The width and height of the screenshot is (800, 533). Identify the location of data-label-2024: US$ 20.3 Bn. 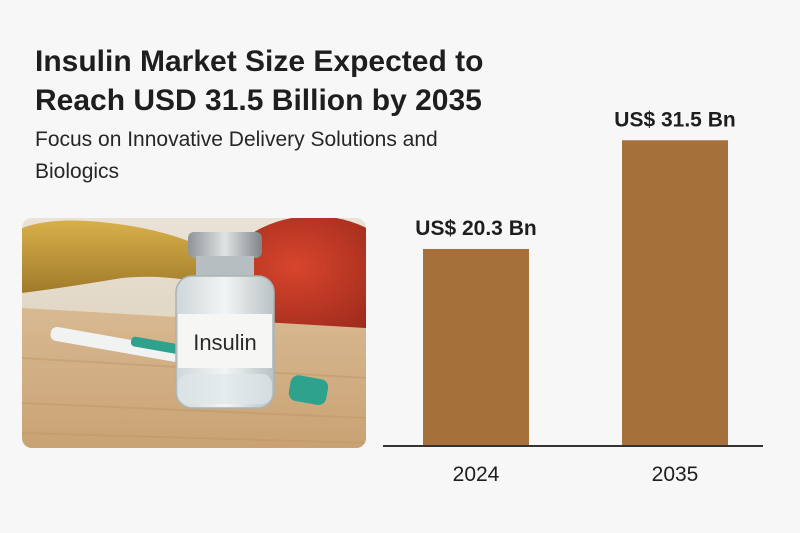
(475, 228).